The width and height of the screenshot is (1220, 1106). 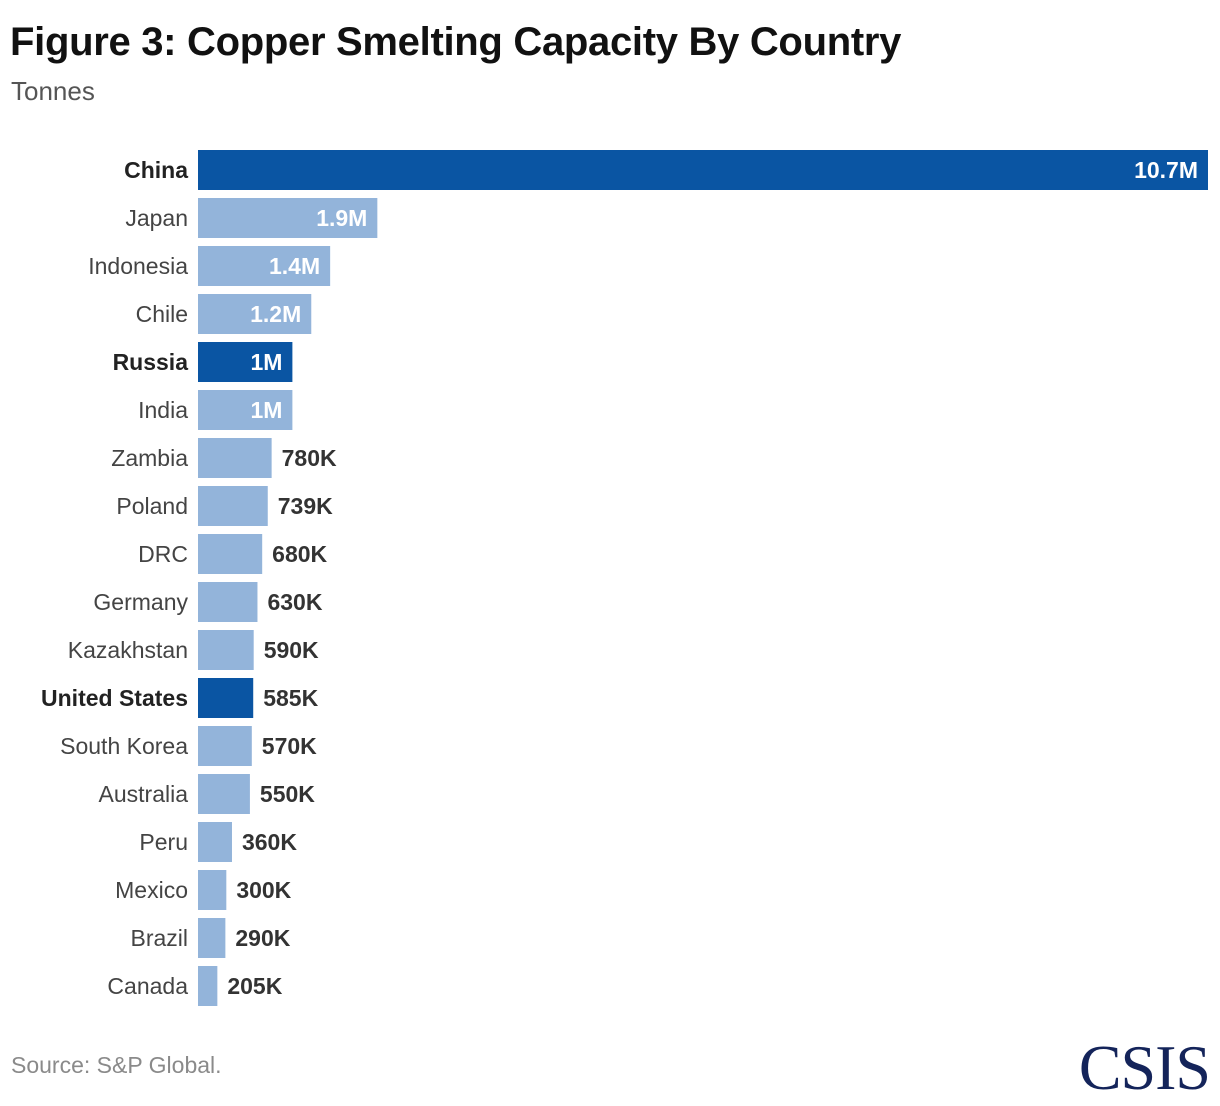 I want to click on bar-russia, so click(x=245, y=362).